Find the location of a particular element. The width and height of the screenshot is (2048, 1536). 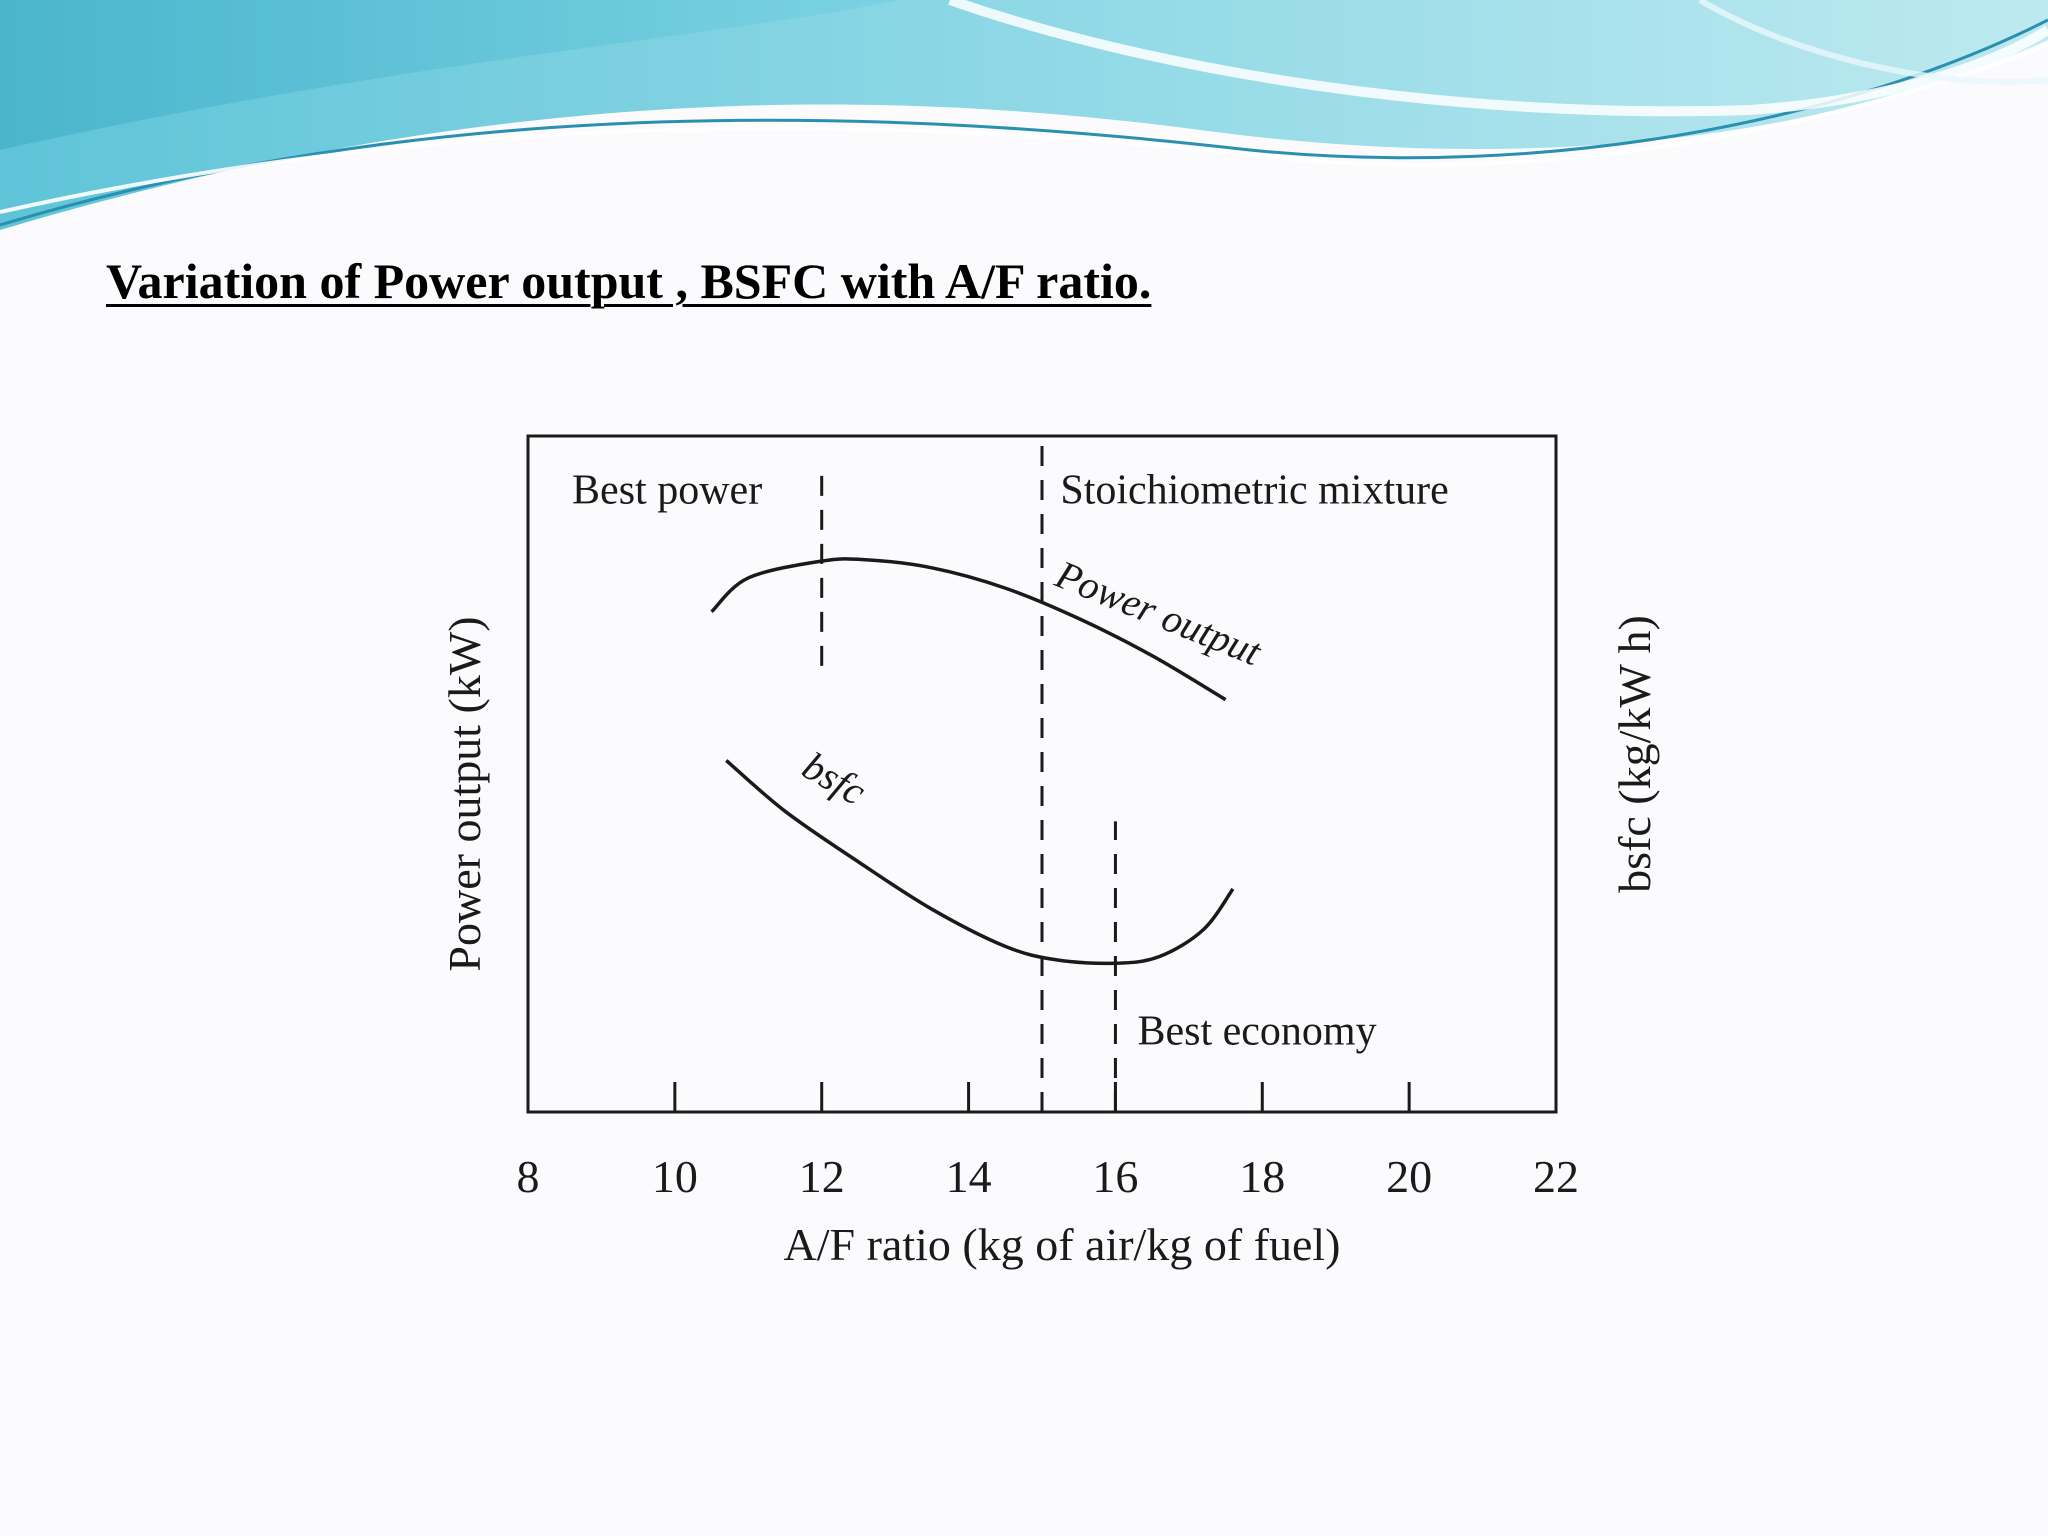

power-output-curve-label: Power output is located at coordinates (1158, 613).